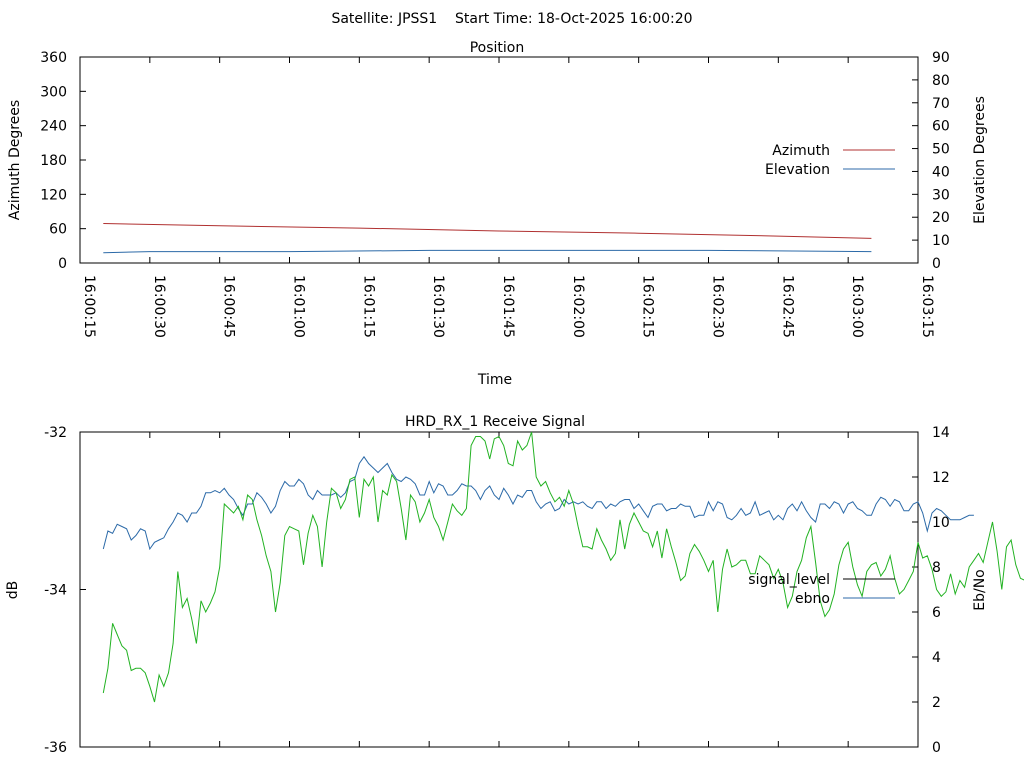  What do you see at coordinates (941, 150) in the screenshot?
I see `position-right-tick-label: 50` at bounding box center [941, 150].